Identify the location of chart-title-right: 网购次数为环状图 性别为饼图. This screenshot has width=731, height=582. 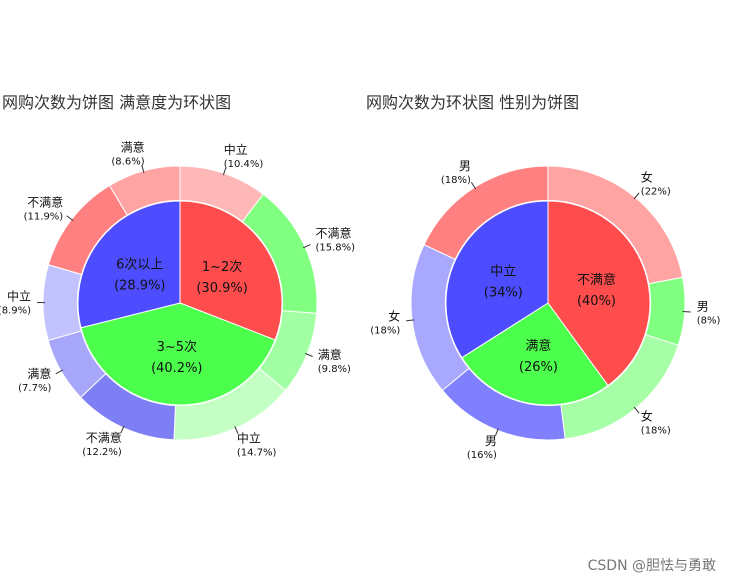
(472, 102).